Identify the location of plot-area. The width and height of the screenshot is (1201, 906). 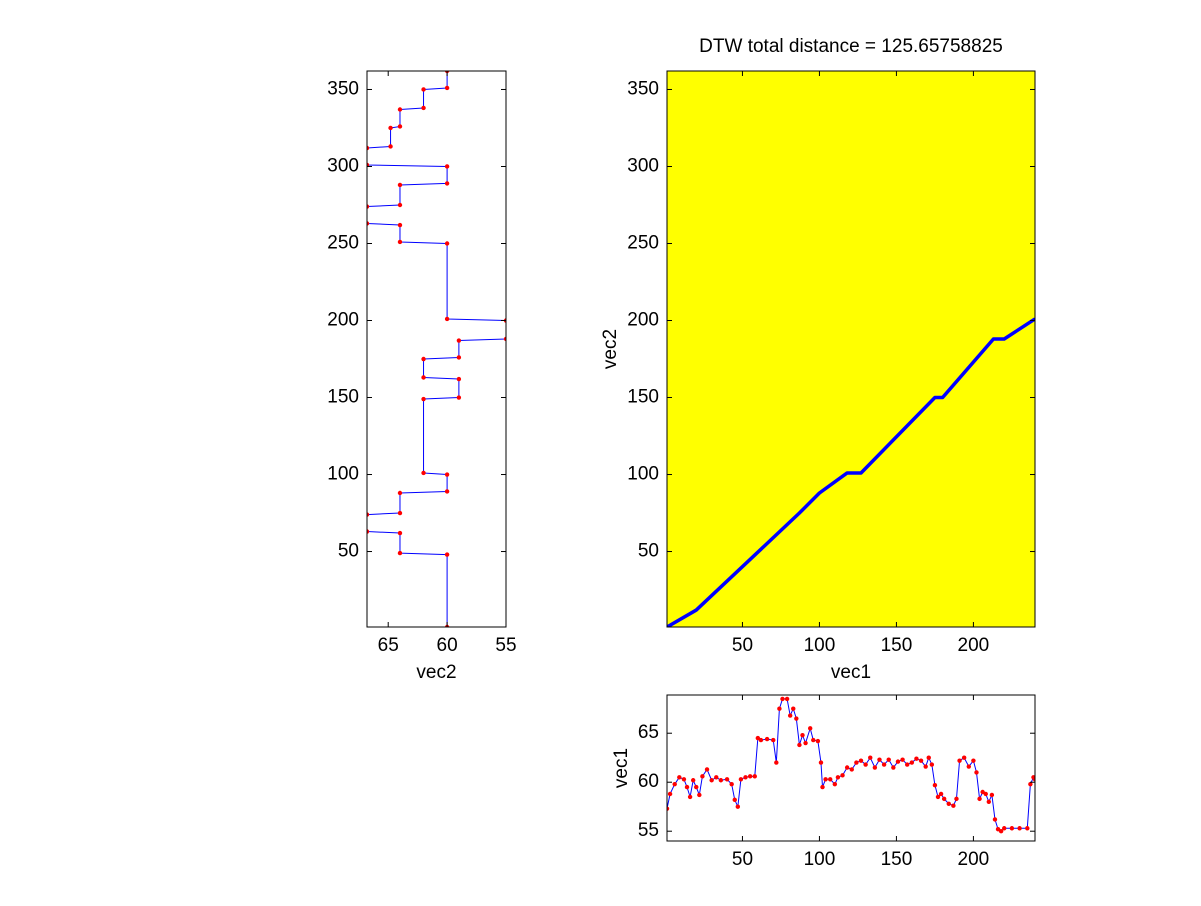
(436, 349).